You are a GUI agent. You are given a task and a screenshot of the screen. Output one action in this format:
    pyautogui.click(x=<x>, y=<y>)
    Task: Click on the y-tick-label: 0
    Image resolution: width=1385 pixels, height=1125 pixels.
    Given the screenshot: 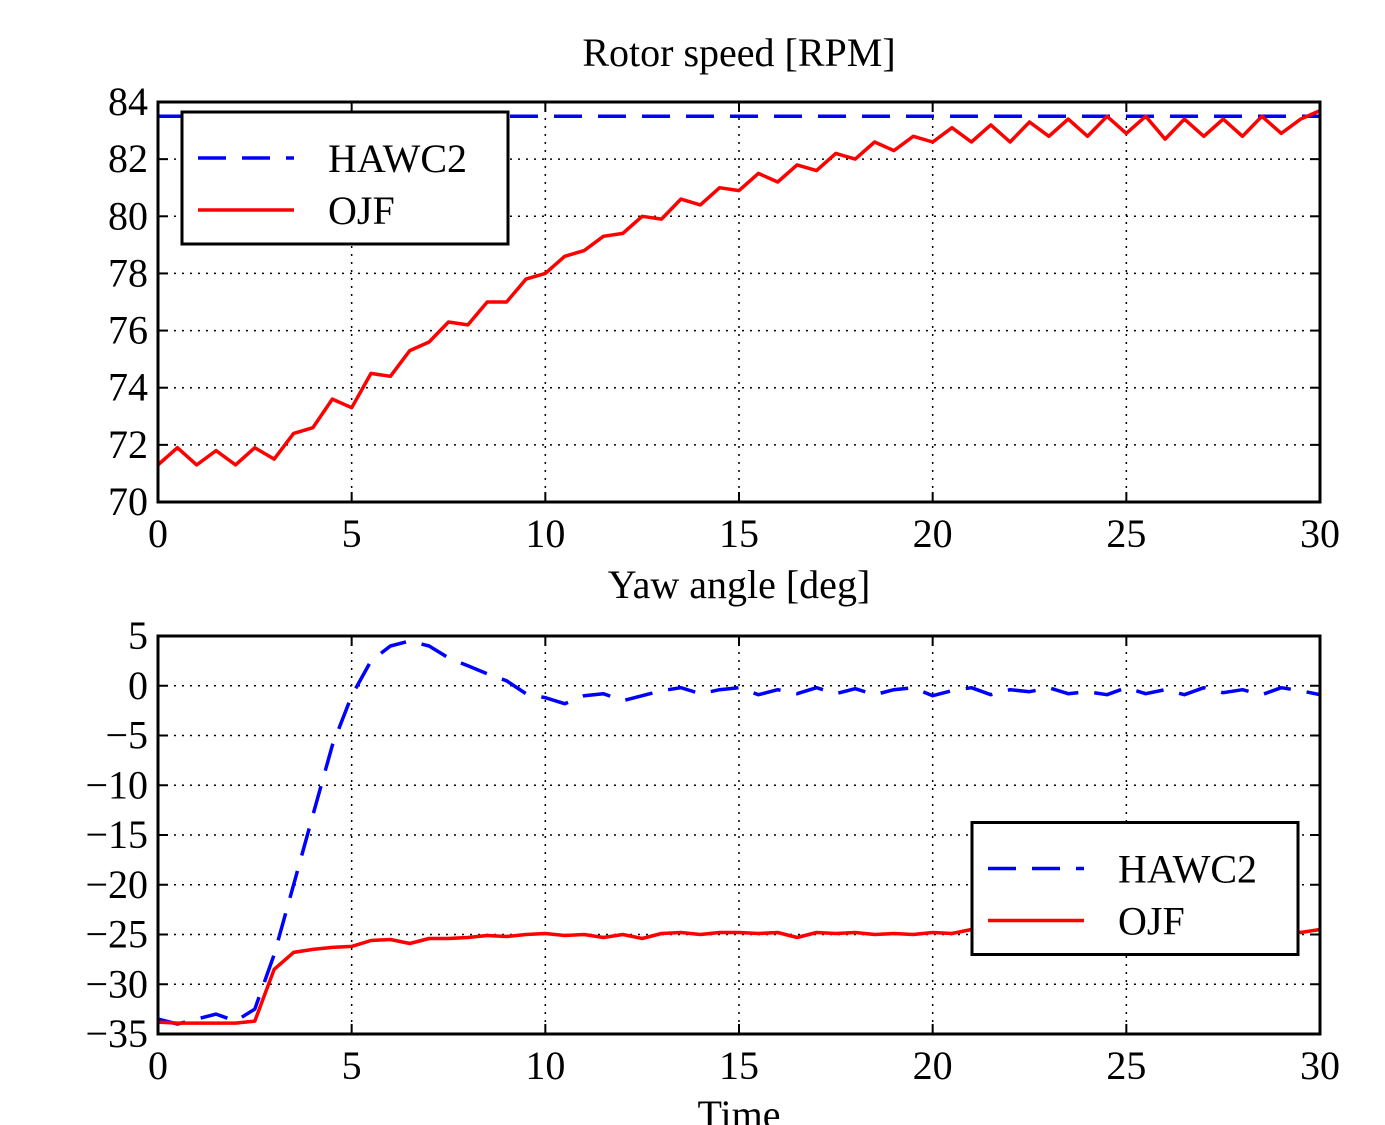 What is the action you would take?
    pyautogui.click(x=138, y=685)
    